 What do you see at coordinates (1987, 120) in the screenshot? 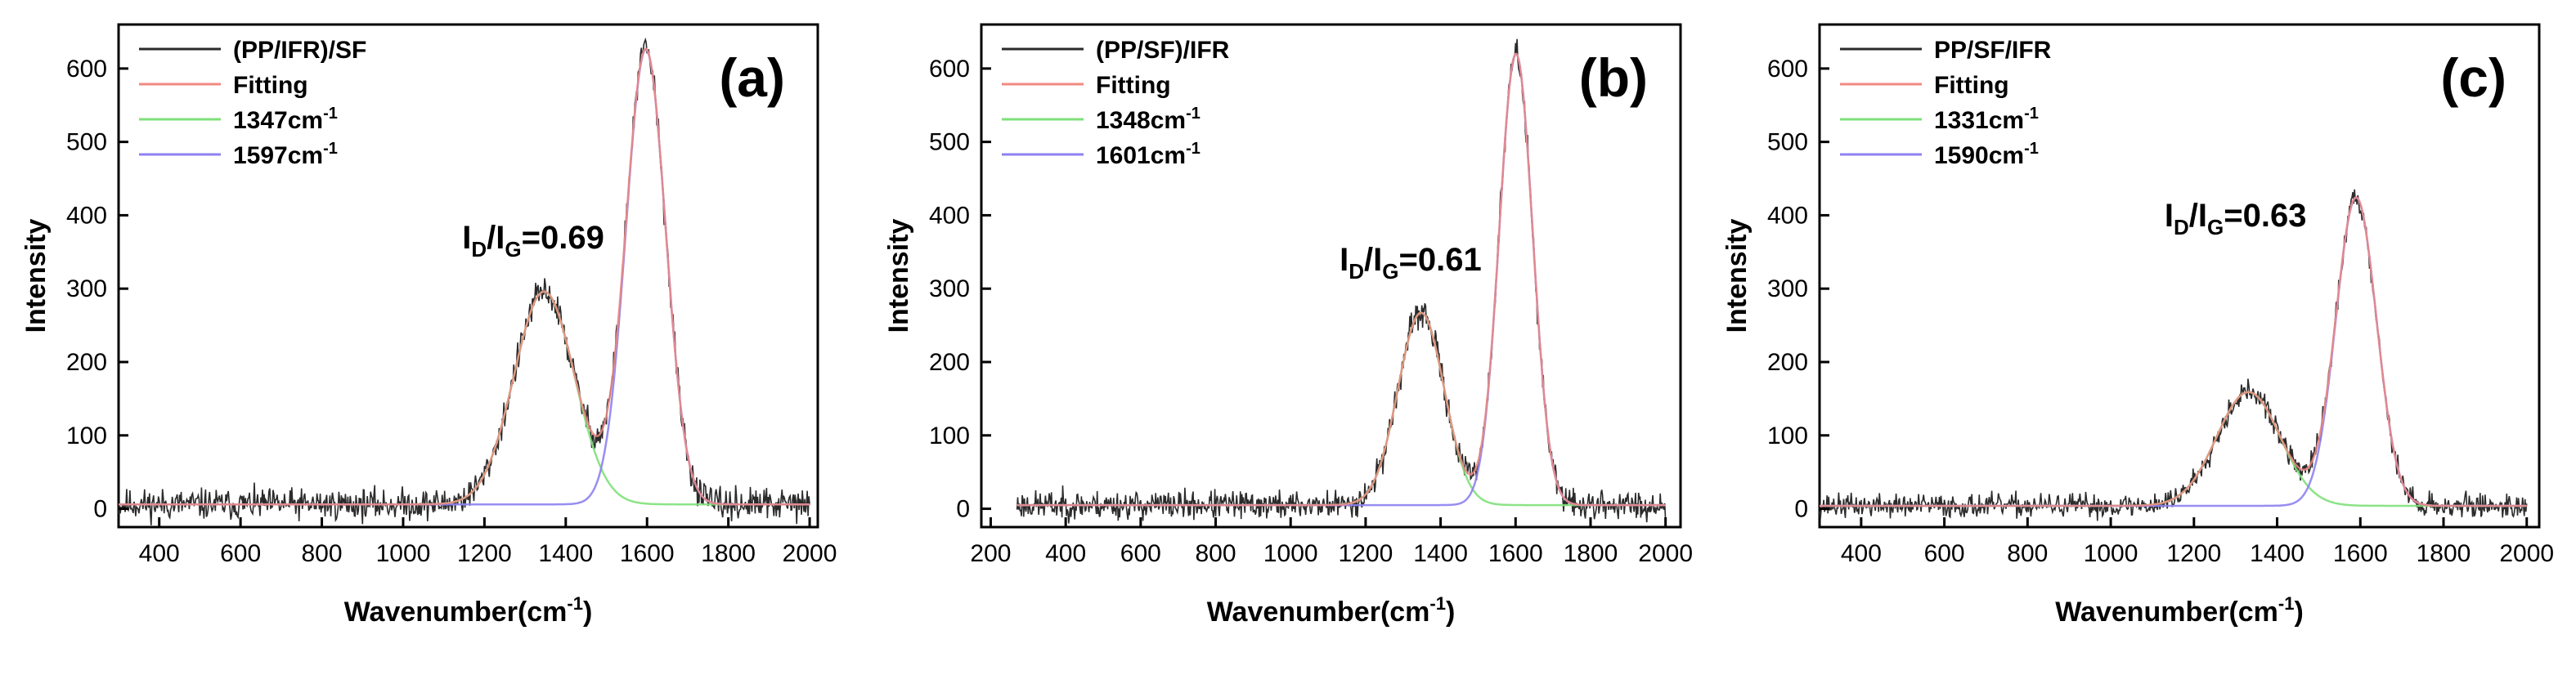
I see `legend-entry-label: 1331cm-1` at bounding box center [1987, 120].